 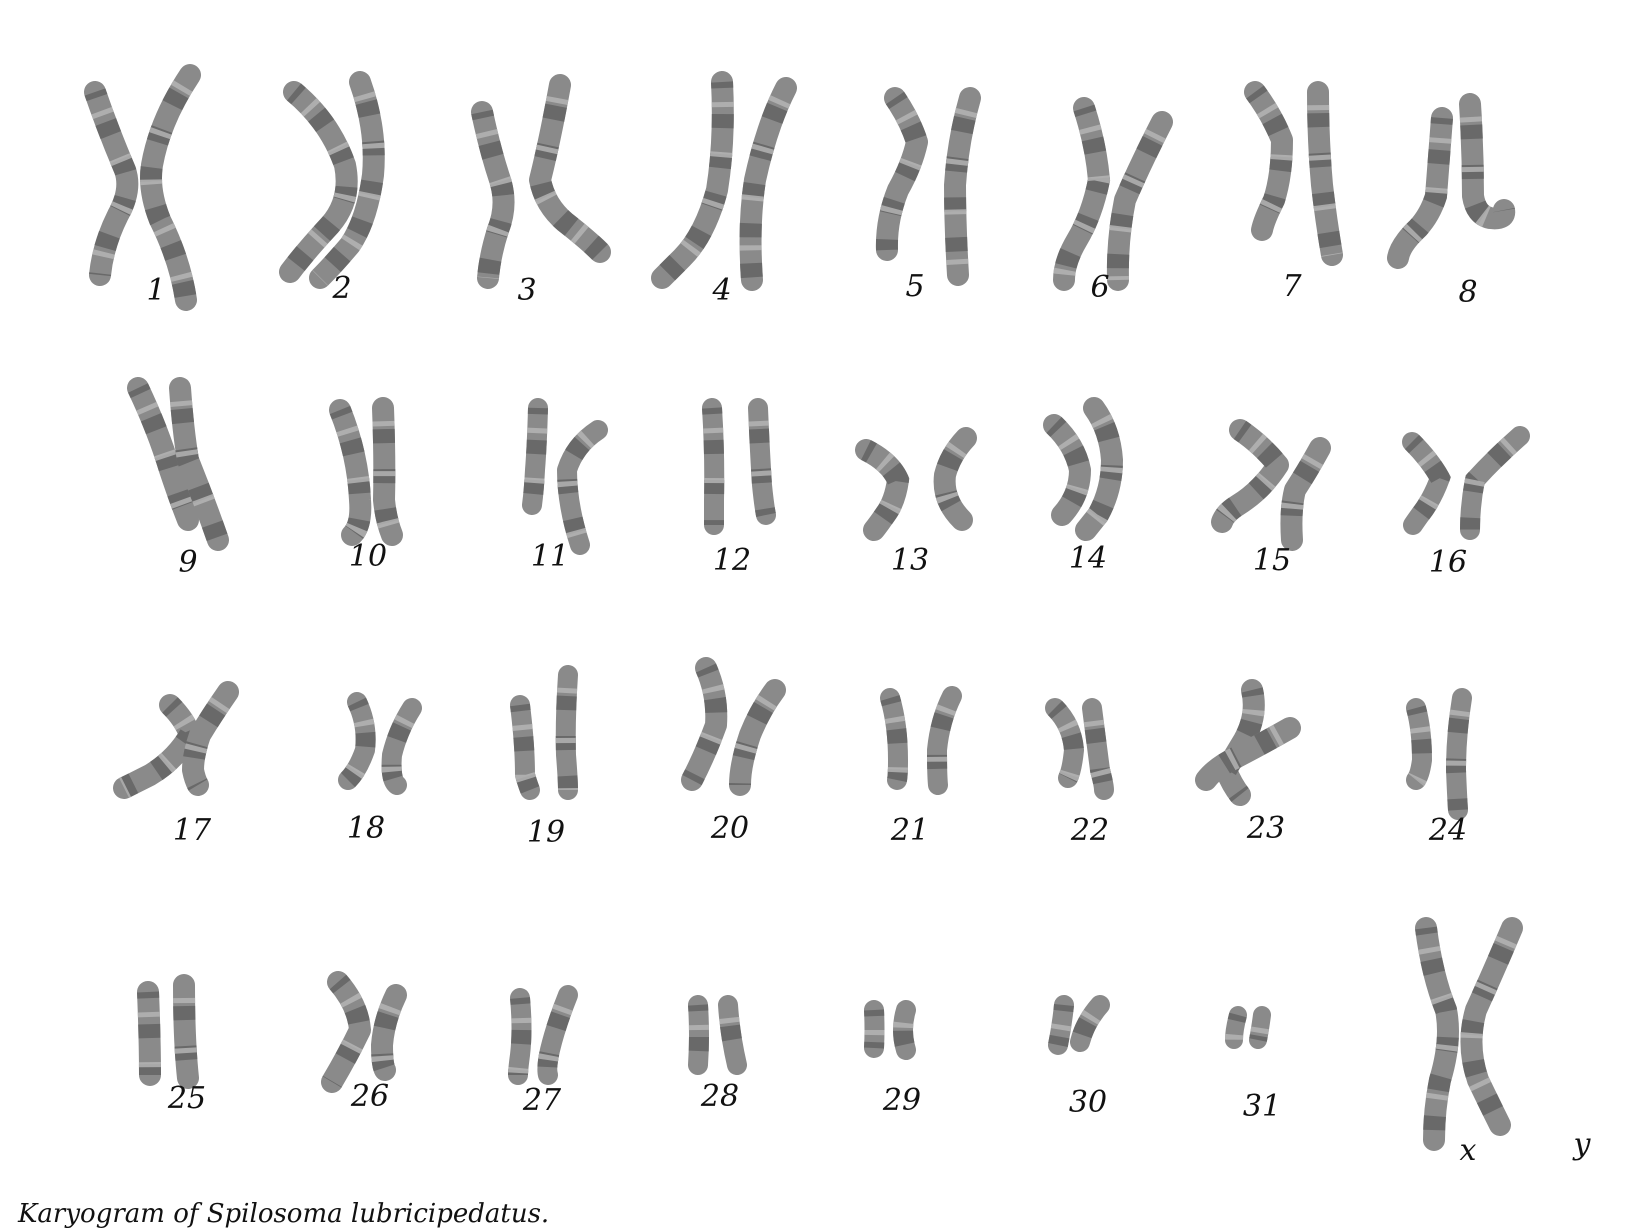 What do you see at coordinates (542, 1100) in the screenshot?
I see `chromosome-label-27: 27` at bounding box center [542, 1100].